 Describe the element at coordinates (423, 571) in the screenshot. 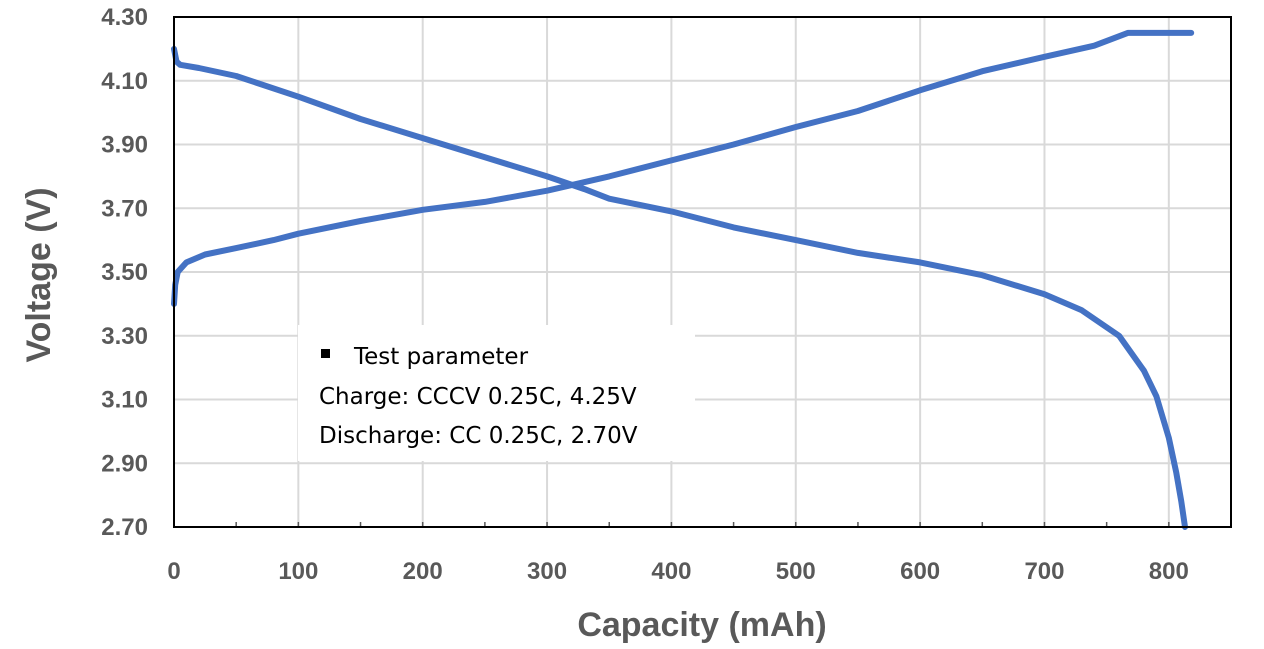

I see `x-tick-label: 200` at that location.